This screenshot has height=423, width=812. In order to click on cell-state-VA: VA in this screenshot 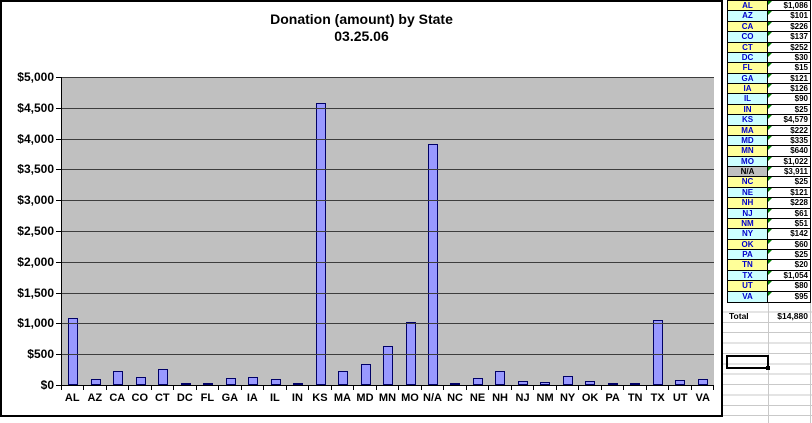, I will do `click(748, 296)`.